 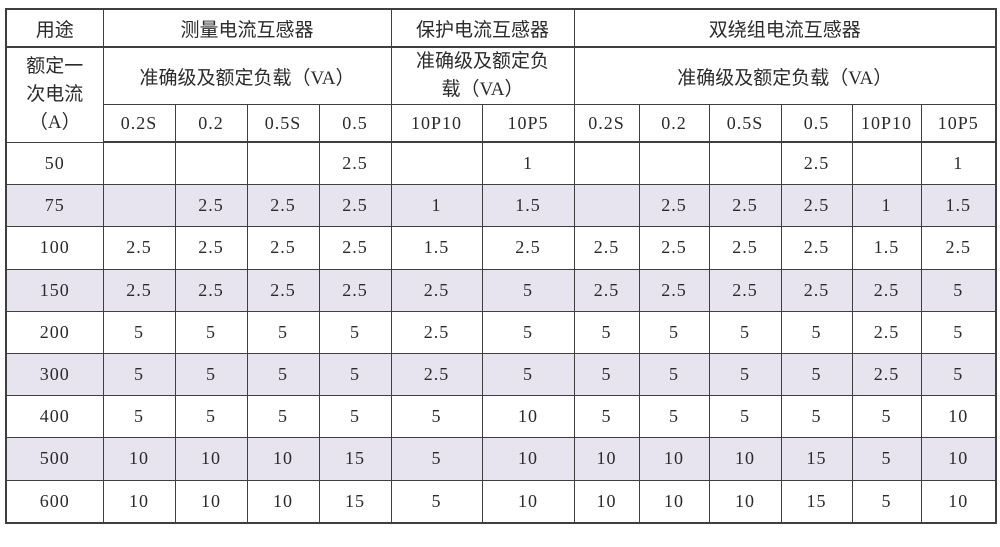 I want to click on rated-current-cell: 600, so click(x=54, y=501).